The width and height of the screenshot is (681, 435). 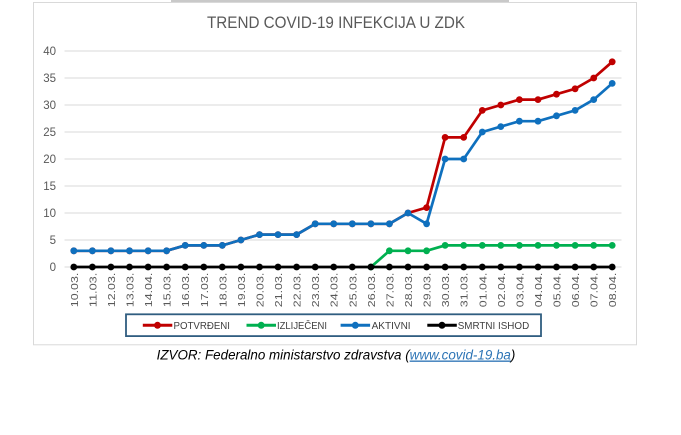 What do you see at coordinates (205, 290) in the screenshot?
I see `svg-text: 17.03.` at bounding box center [205, 290].